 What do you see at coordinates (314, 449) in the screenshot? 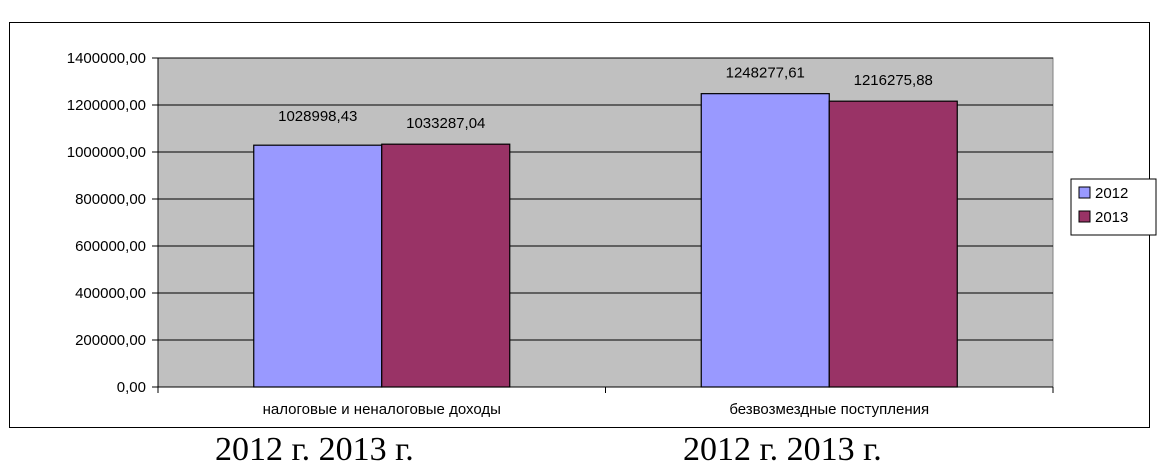
I see `year-caption-left: 2012 г. 2013 г.` at bounding box center [314, 449].